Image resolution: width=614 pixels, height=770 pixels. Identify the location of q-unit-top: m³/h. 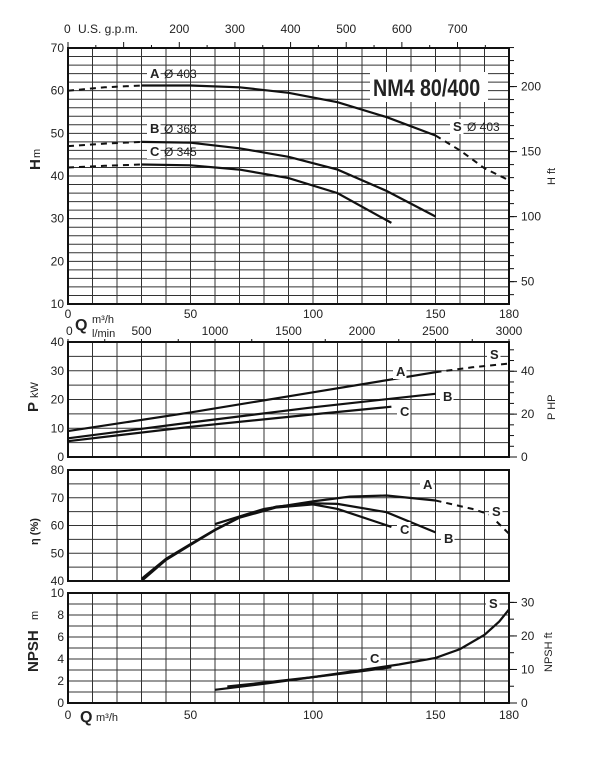
(103, 320).